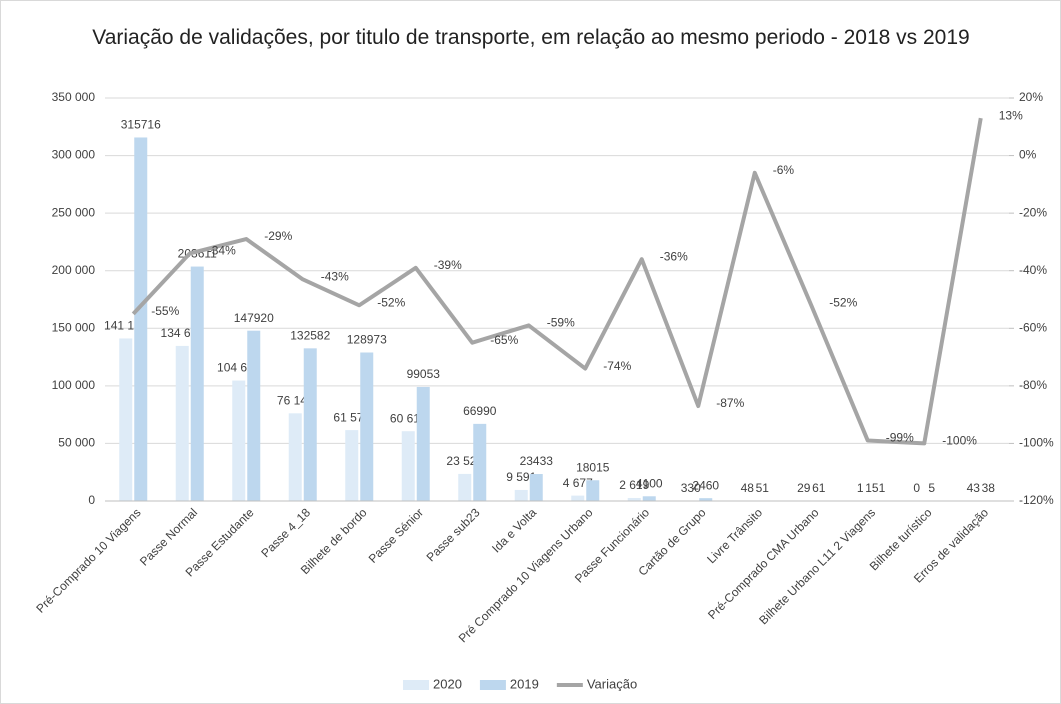  I want to click on y2-tick-label: -100%, so click(1036, 443).